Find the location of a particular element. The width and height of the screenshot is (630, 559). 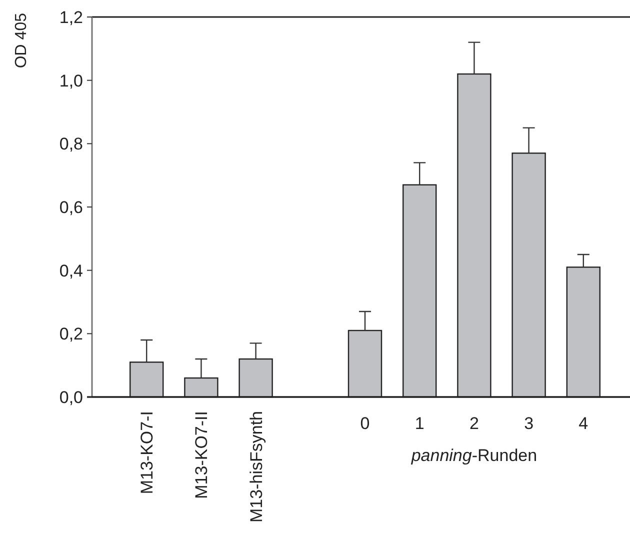

x-tick-label: 4 is located at coordinates (583, 423).